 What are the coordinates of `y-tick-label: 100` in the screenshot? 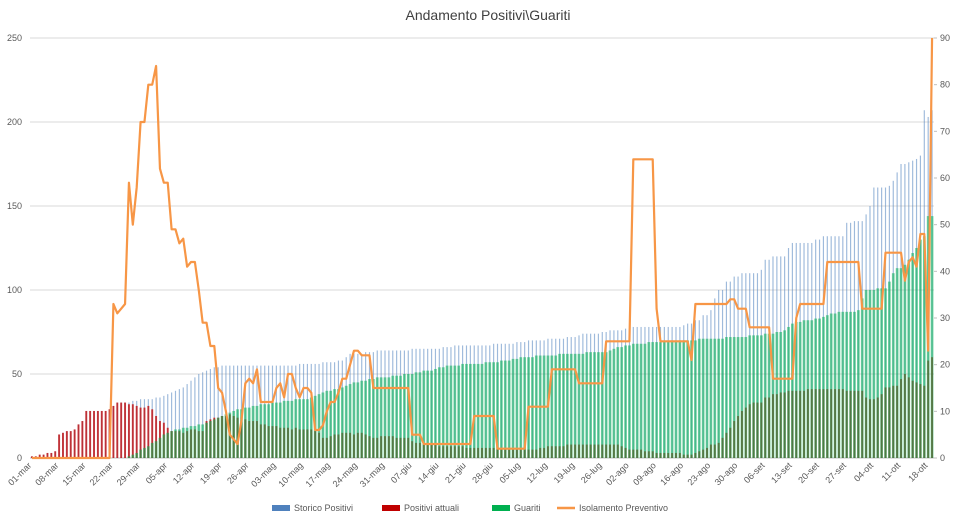 It's located at (14, 290).